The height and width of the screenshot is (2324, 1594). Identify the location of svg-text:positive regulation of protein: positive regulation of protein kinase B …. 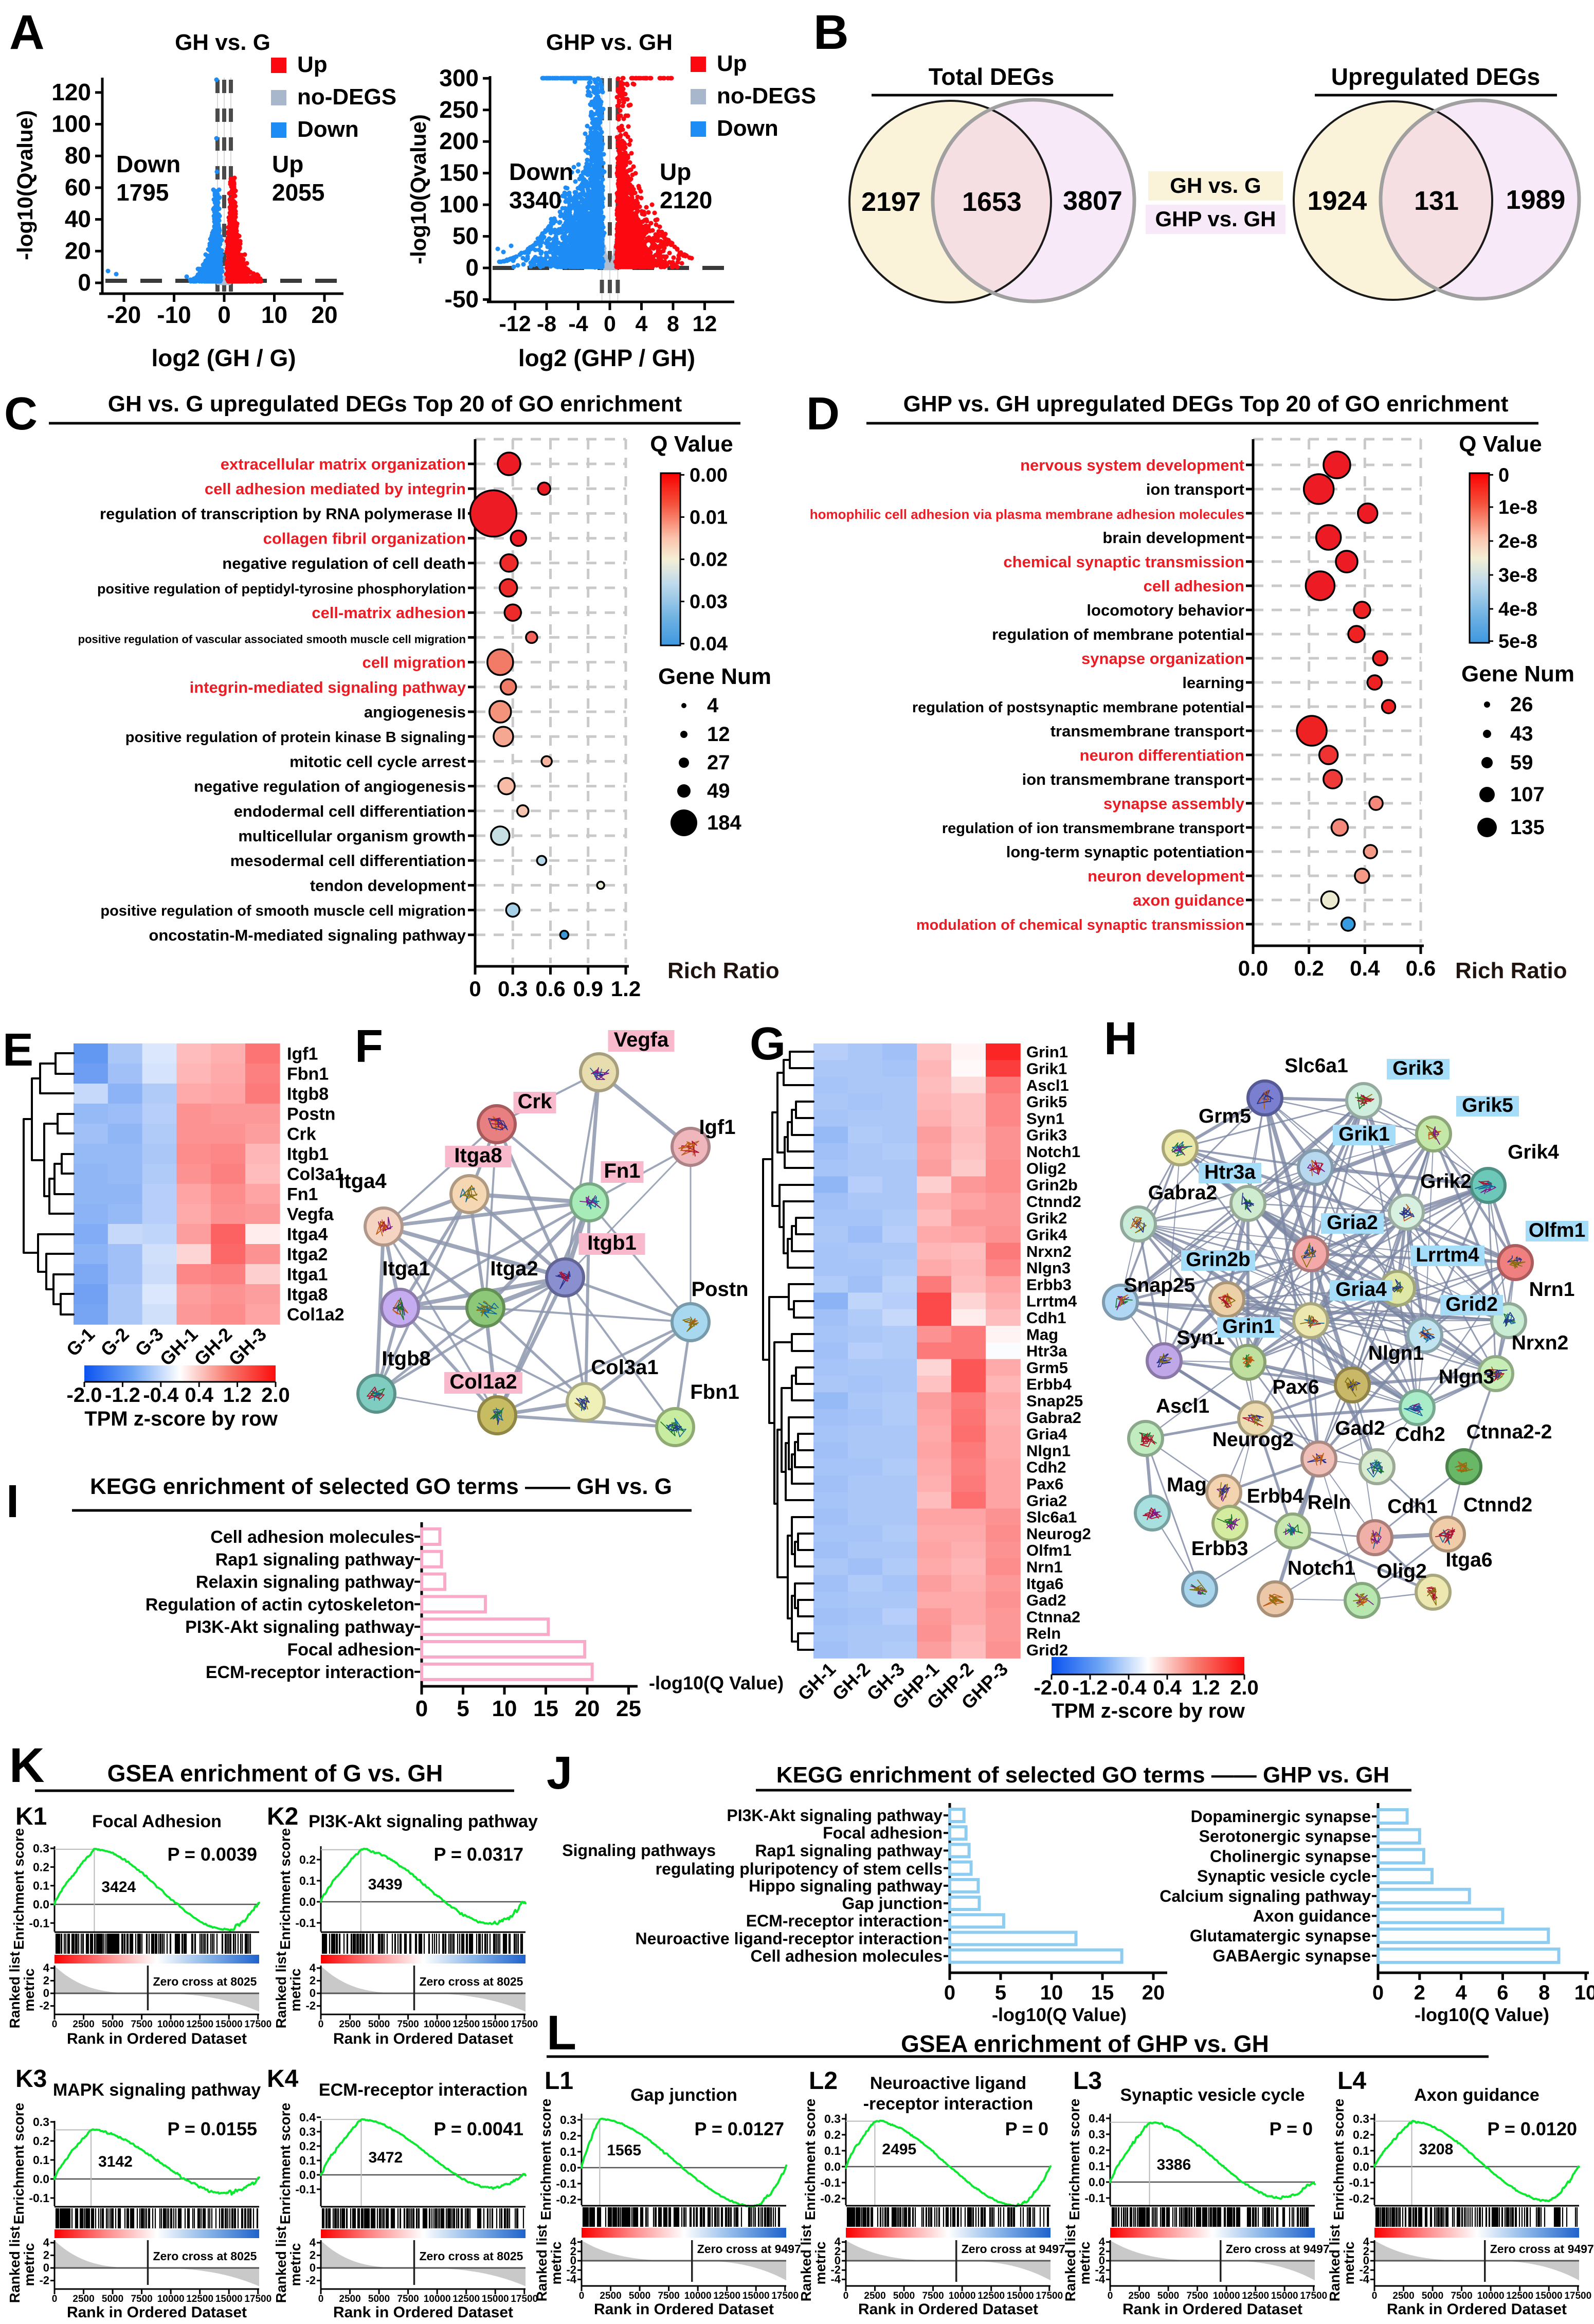
(295, 738).